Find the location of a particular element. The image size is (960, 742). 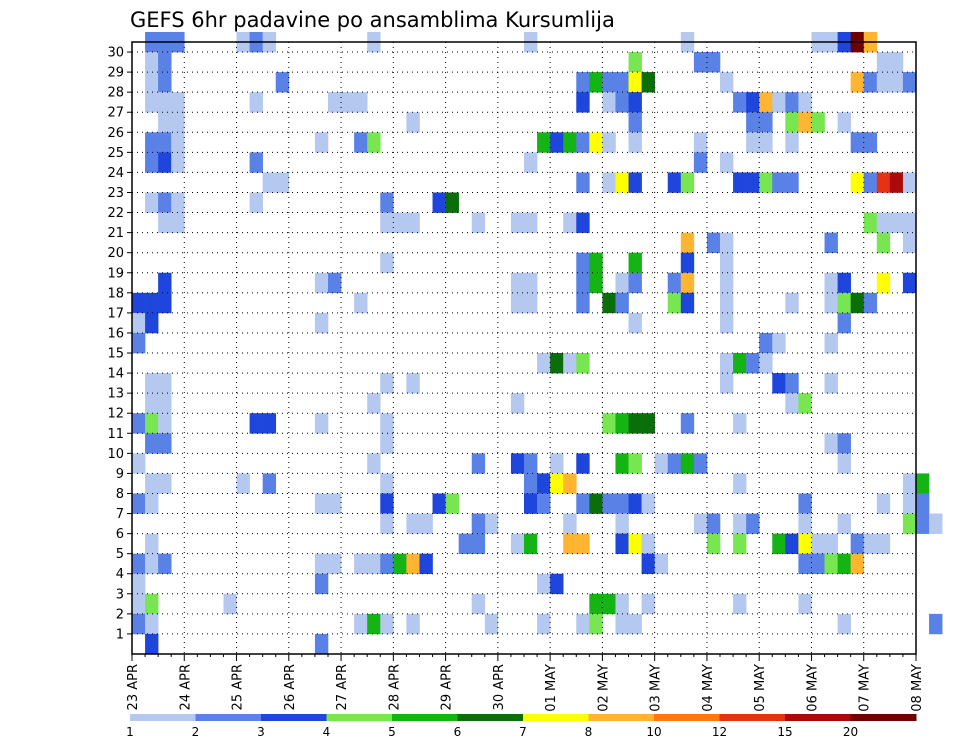

y-tick-label: 4 is located at coordinates (120, 574).